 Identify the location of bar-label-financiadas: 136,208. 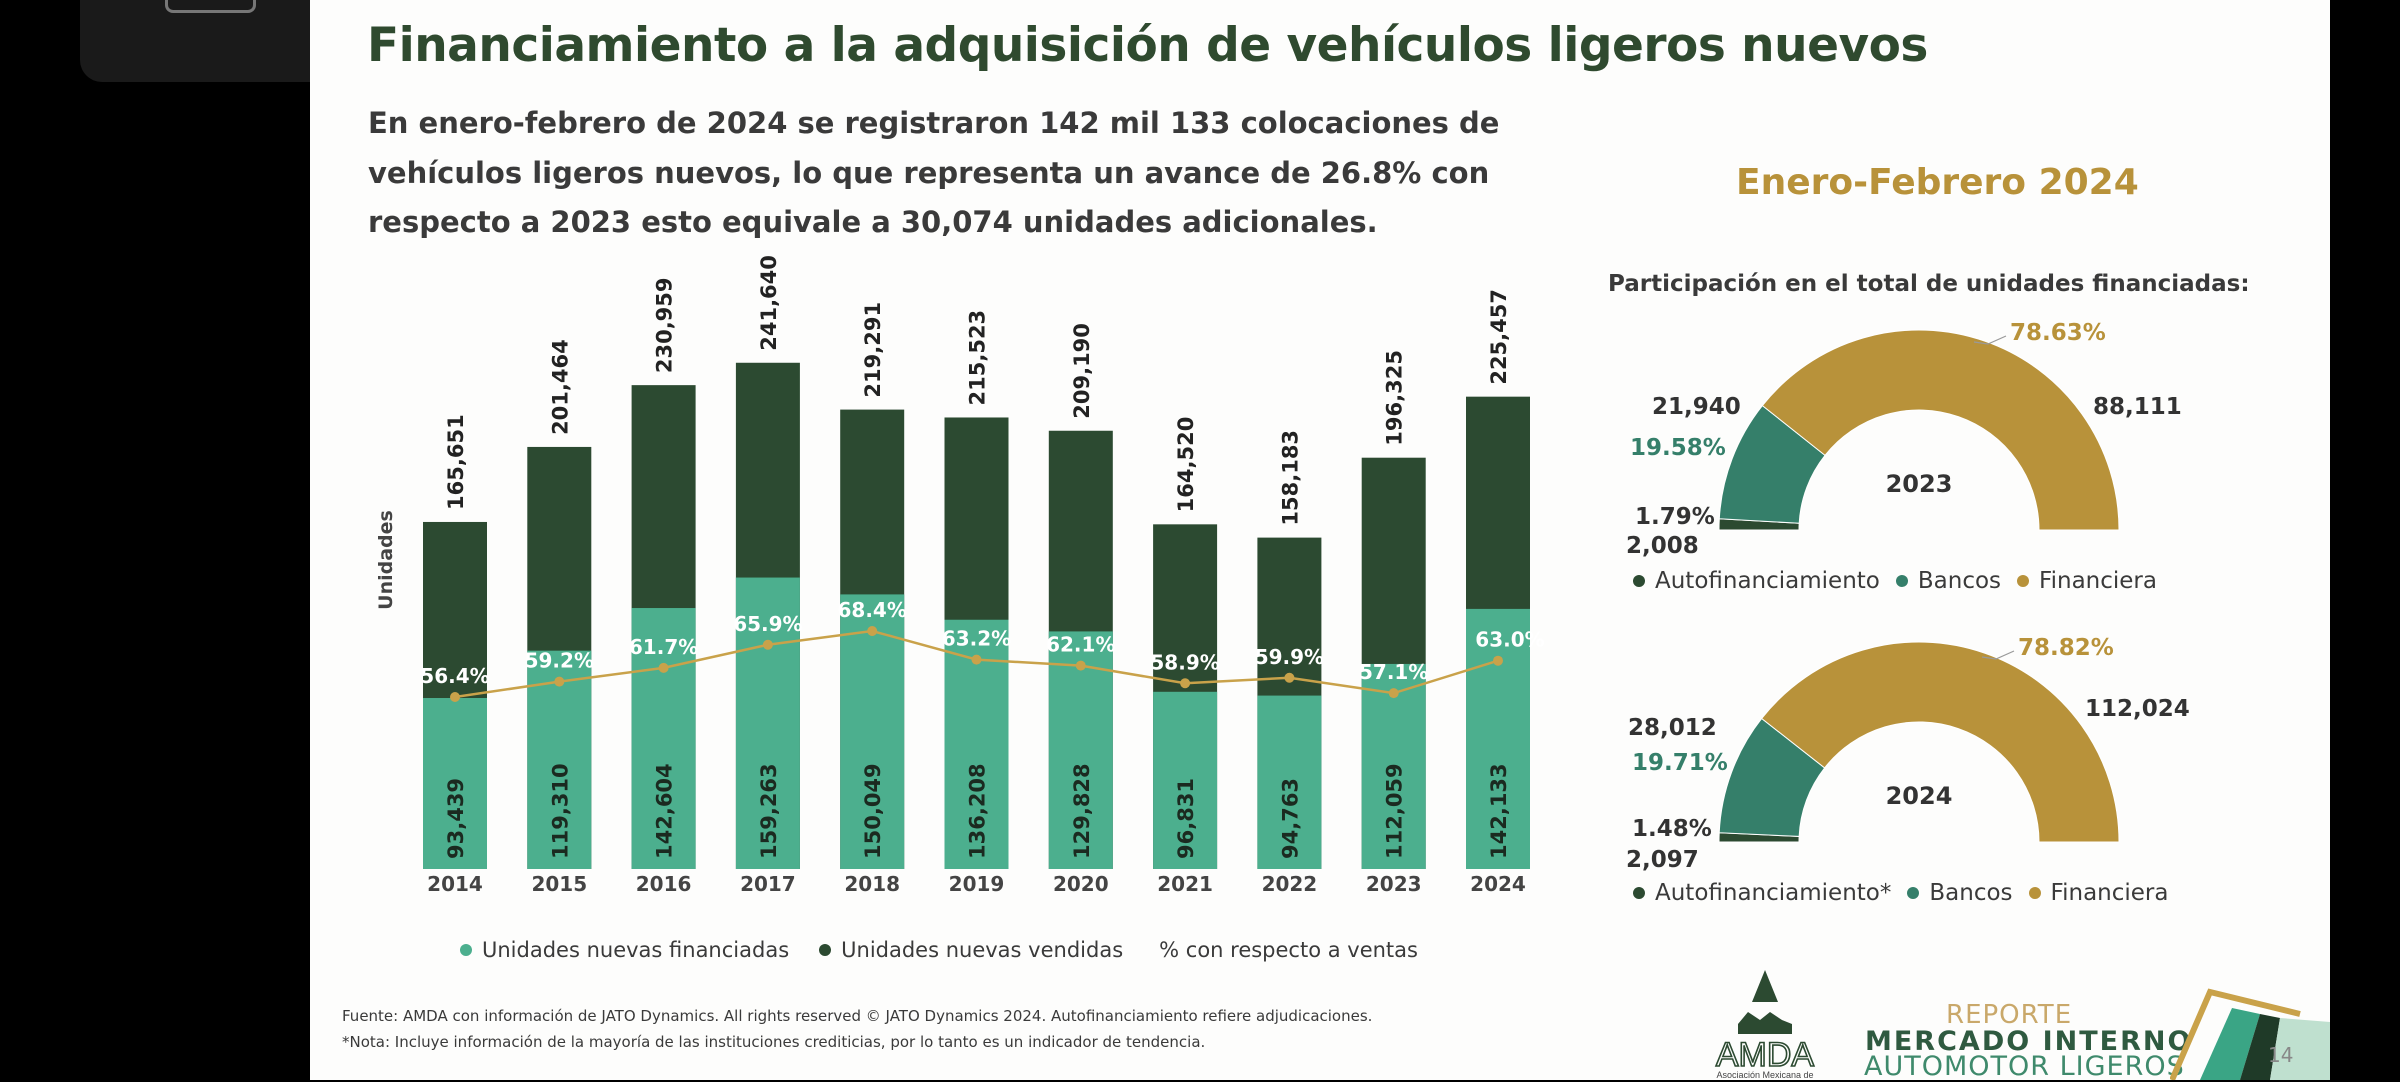
(978, 811).